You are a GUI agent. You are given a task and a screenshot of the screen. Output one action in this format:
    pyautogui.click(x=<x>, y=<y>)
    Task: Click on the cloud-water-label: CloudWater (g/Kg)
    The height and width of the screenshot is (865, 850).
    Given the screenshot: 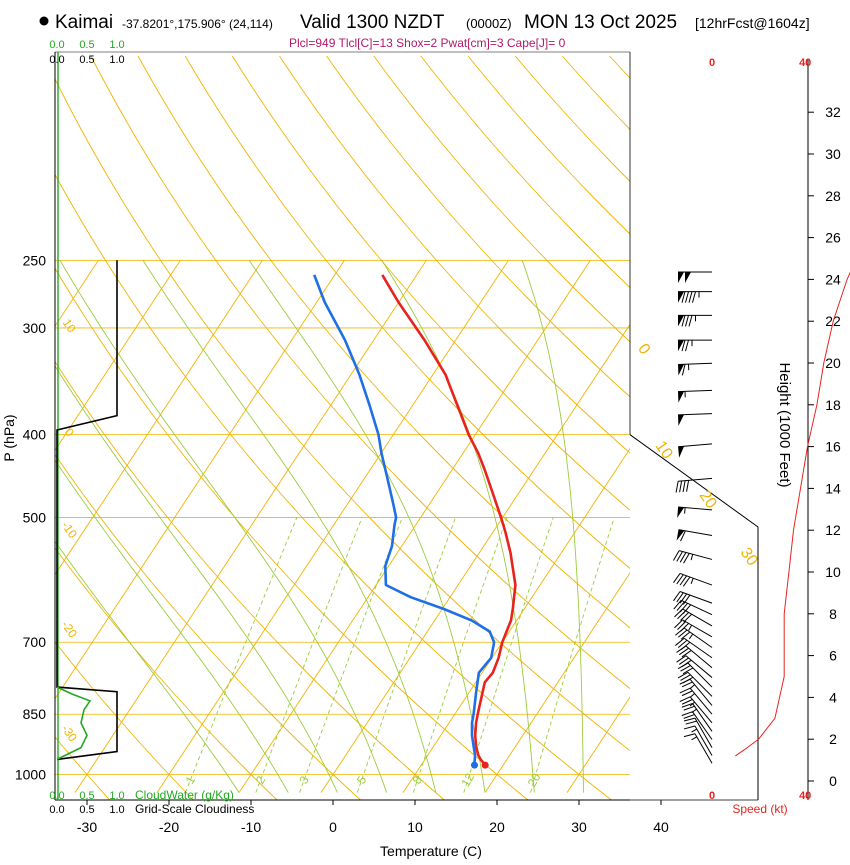 What is the action you would take?
    pyautogui.click(x=184, y=795)
    